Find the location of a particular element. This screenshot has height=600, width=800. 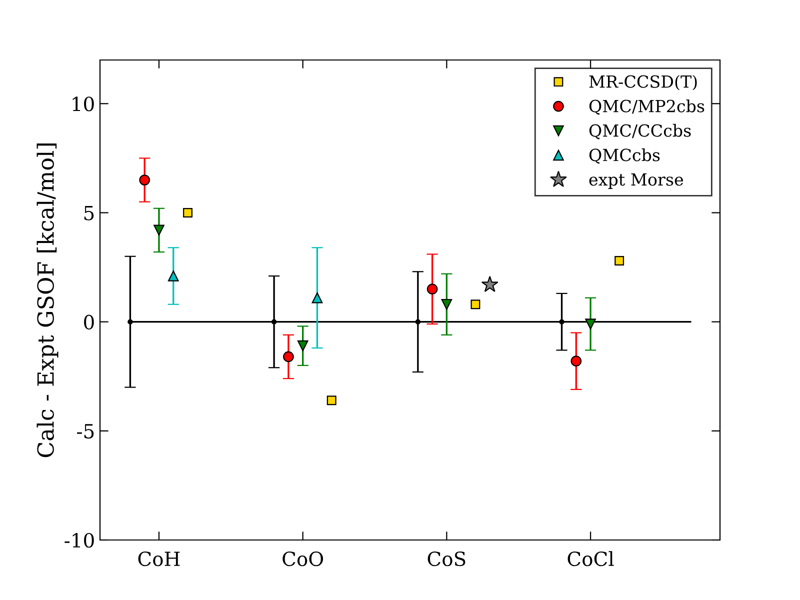

legend-label: MR-CCSD(T) is located at coordinates (643, 82).